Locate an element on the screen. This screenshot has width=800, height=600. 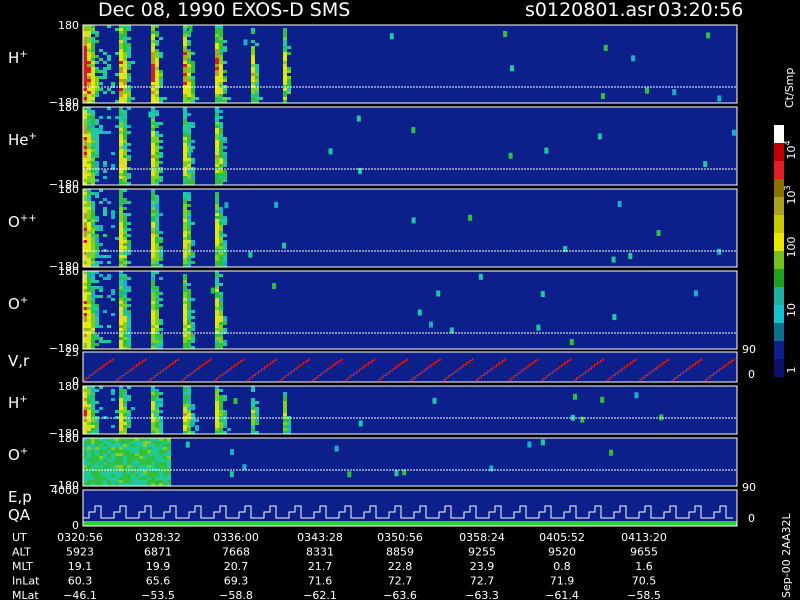
table-cell: 5923 is located at coordinates (80, 552).